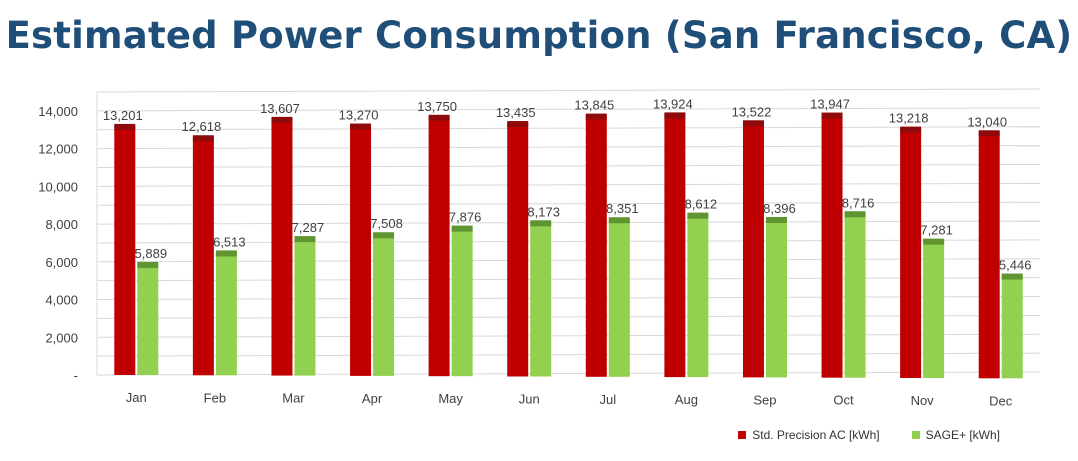  I want to click on data-label-std-ac: 13,845, so click(594, 105).